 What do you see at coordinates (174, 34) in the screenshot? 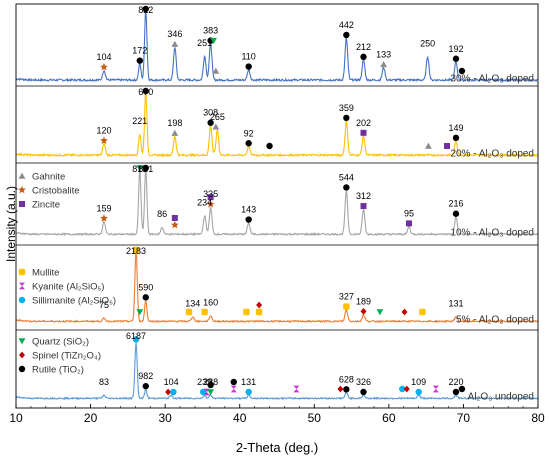
I see `peak-label: 346` at bounding box center [174, 34].